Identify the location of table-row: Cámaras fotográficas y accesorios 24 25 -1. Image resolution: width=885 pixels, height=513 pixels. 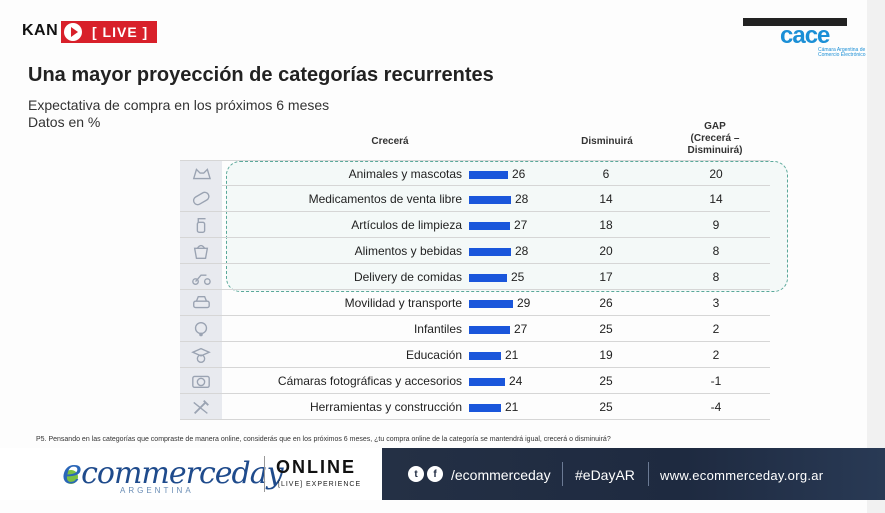
(475, 381).